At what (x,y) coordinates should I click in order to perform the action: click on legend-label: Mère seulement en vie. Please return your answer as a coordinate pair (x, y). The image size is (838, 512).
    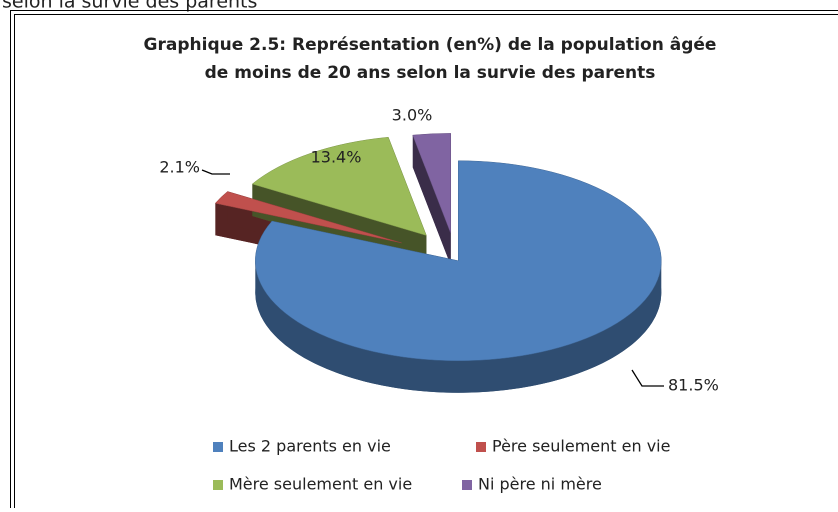
    Looking at the image, I should click on (320, 484).